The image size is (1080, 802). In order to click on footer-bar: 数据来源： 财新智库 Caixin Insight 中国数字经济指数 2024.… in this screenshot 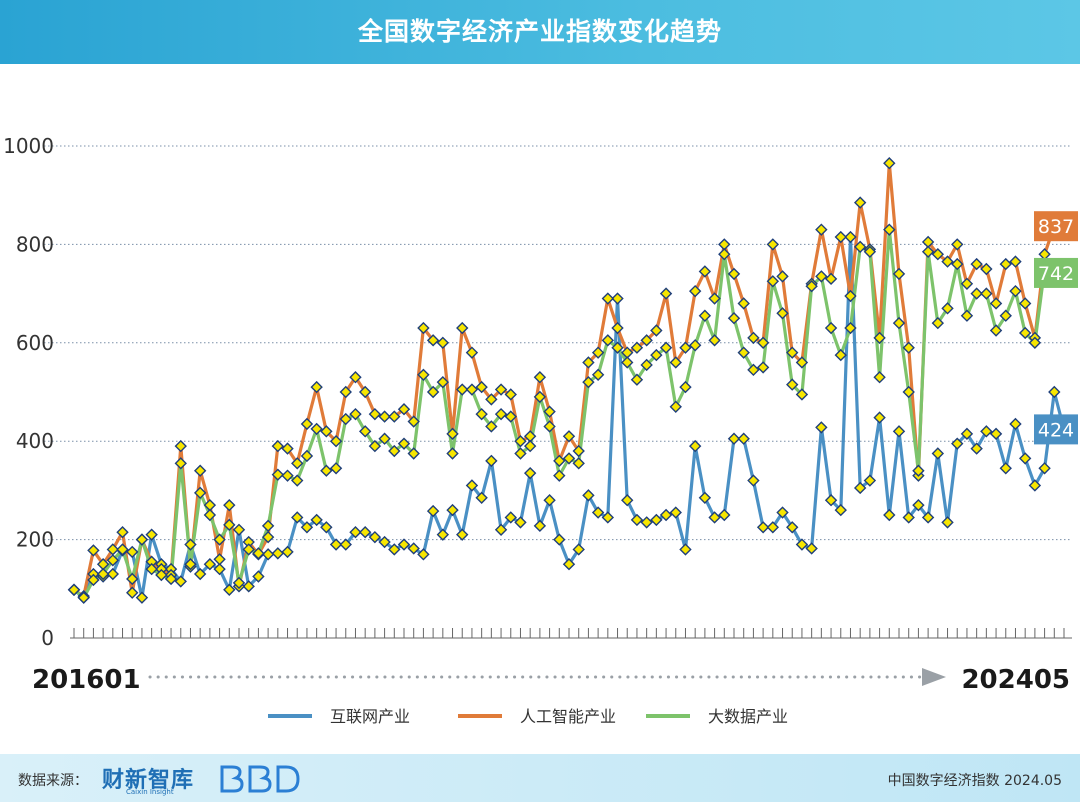, I will do `click(540, 778)`.